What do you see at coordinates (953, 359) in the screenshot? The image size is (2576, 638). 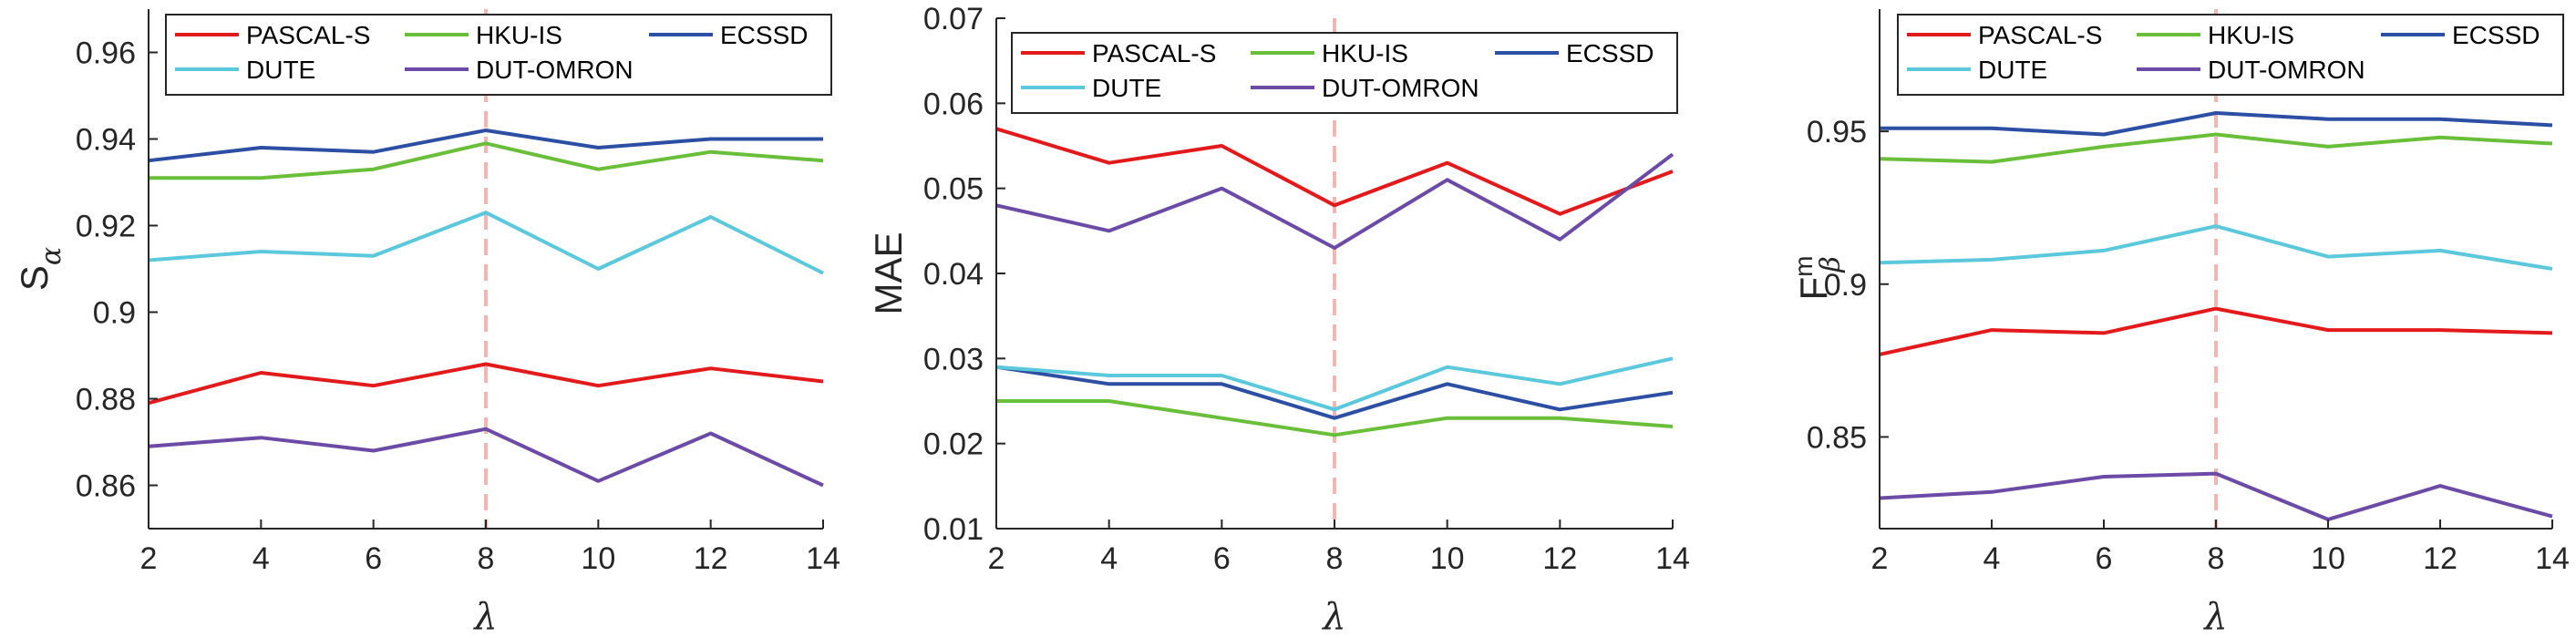 I see `y-tick-label: 0.03` at bounding box center [953, 359].